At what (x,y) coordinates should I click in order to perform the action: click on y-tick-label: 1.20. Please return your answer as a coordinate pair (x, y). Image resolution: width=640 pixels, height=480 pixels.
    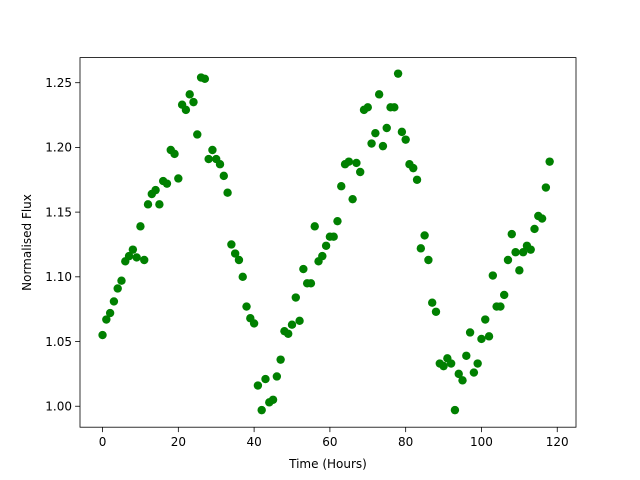
    Looking at the image, I should click on (58, 148).